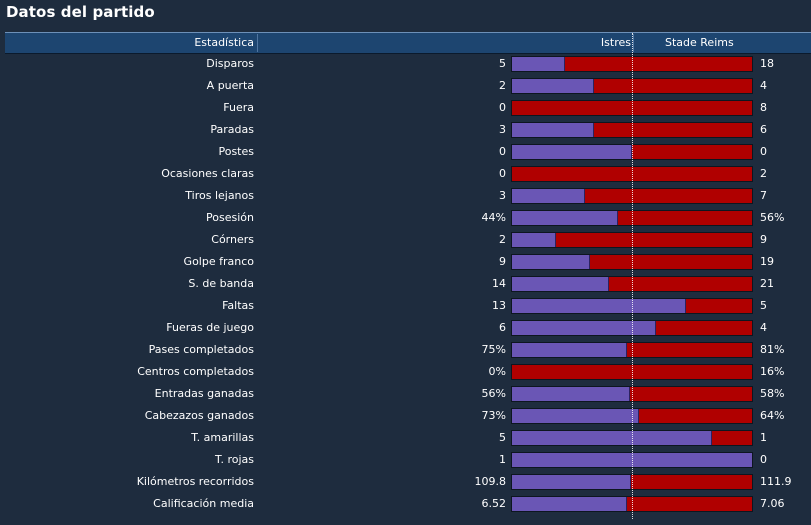 The width and height of the screenshot is (811, 525). Describe the element at coordinates (767, 63) in the screenshot. I see `away-value: 18` at that location.